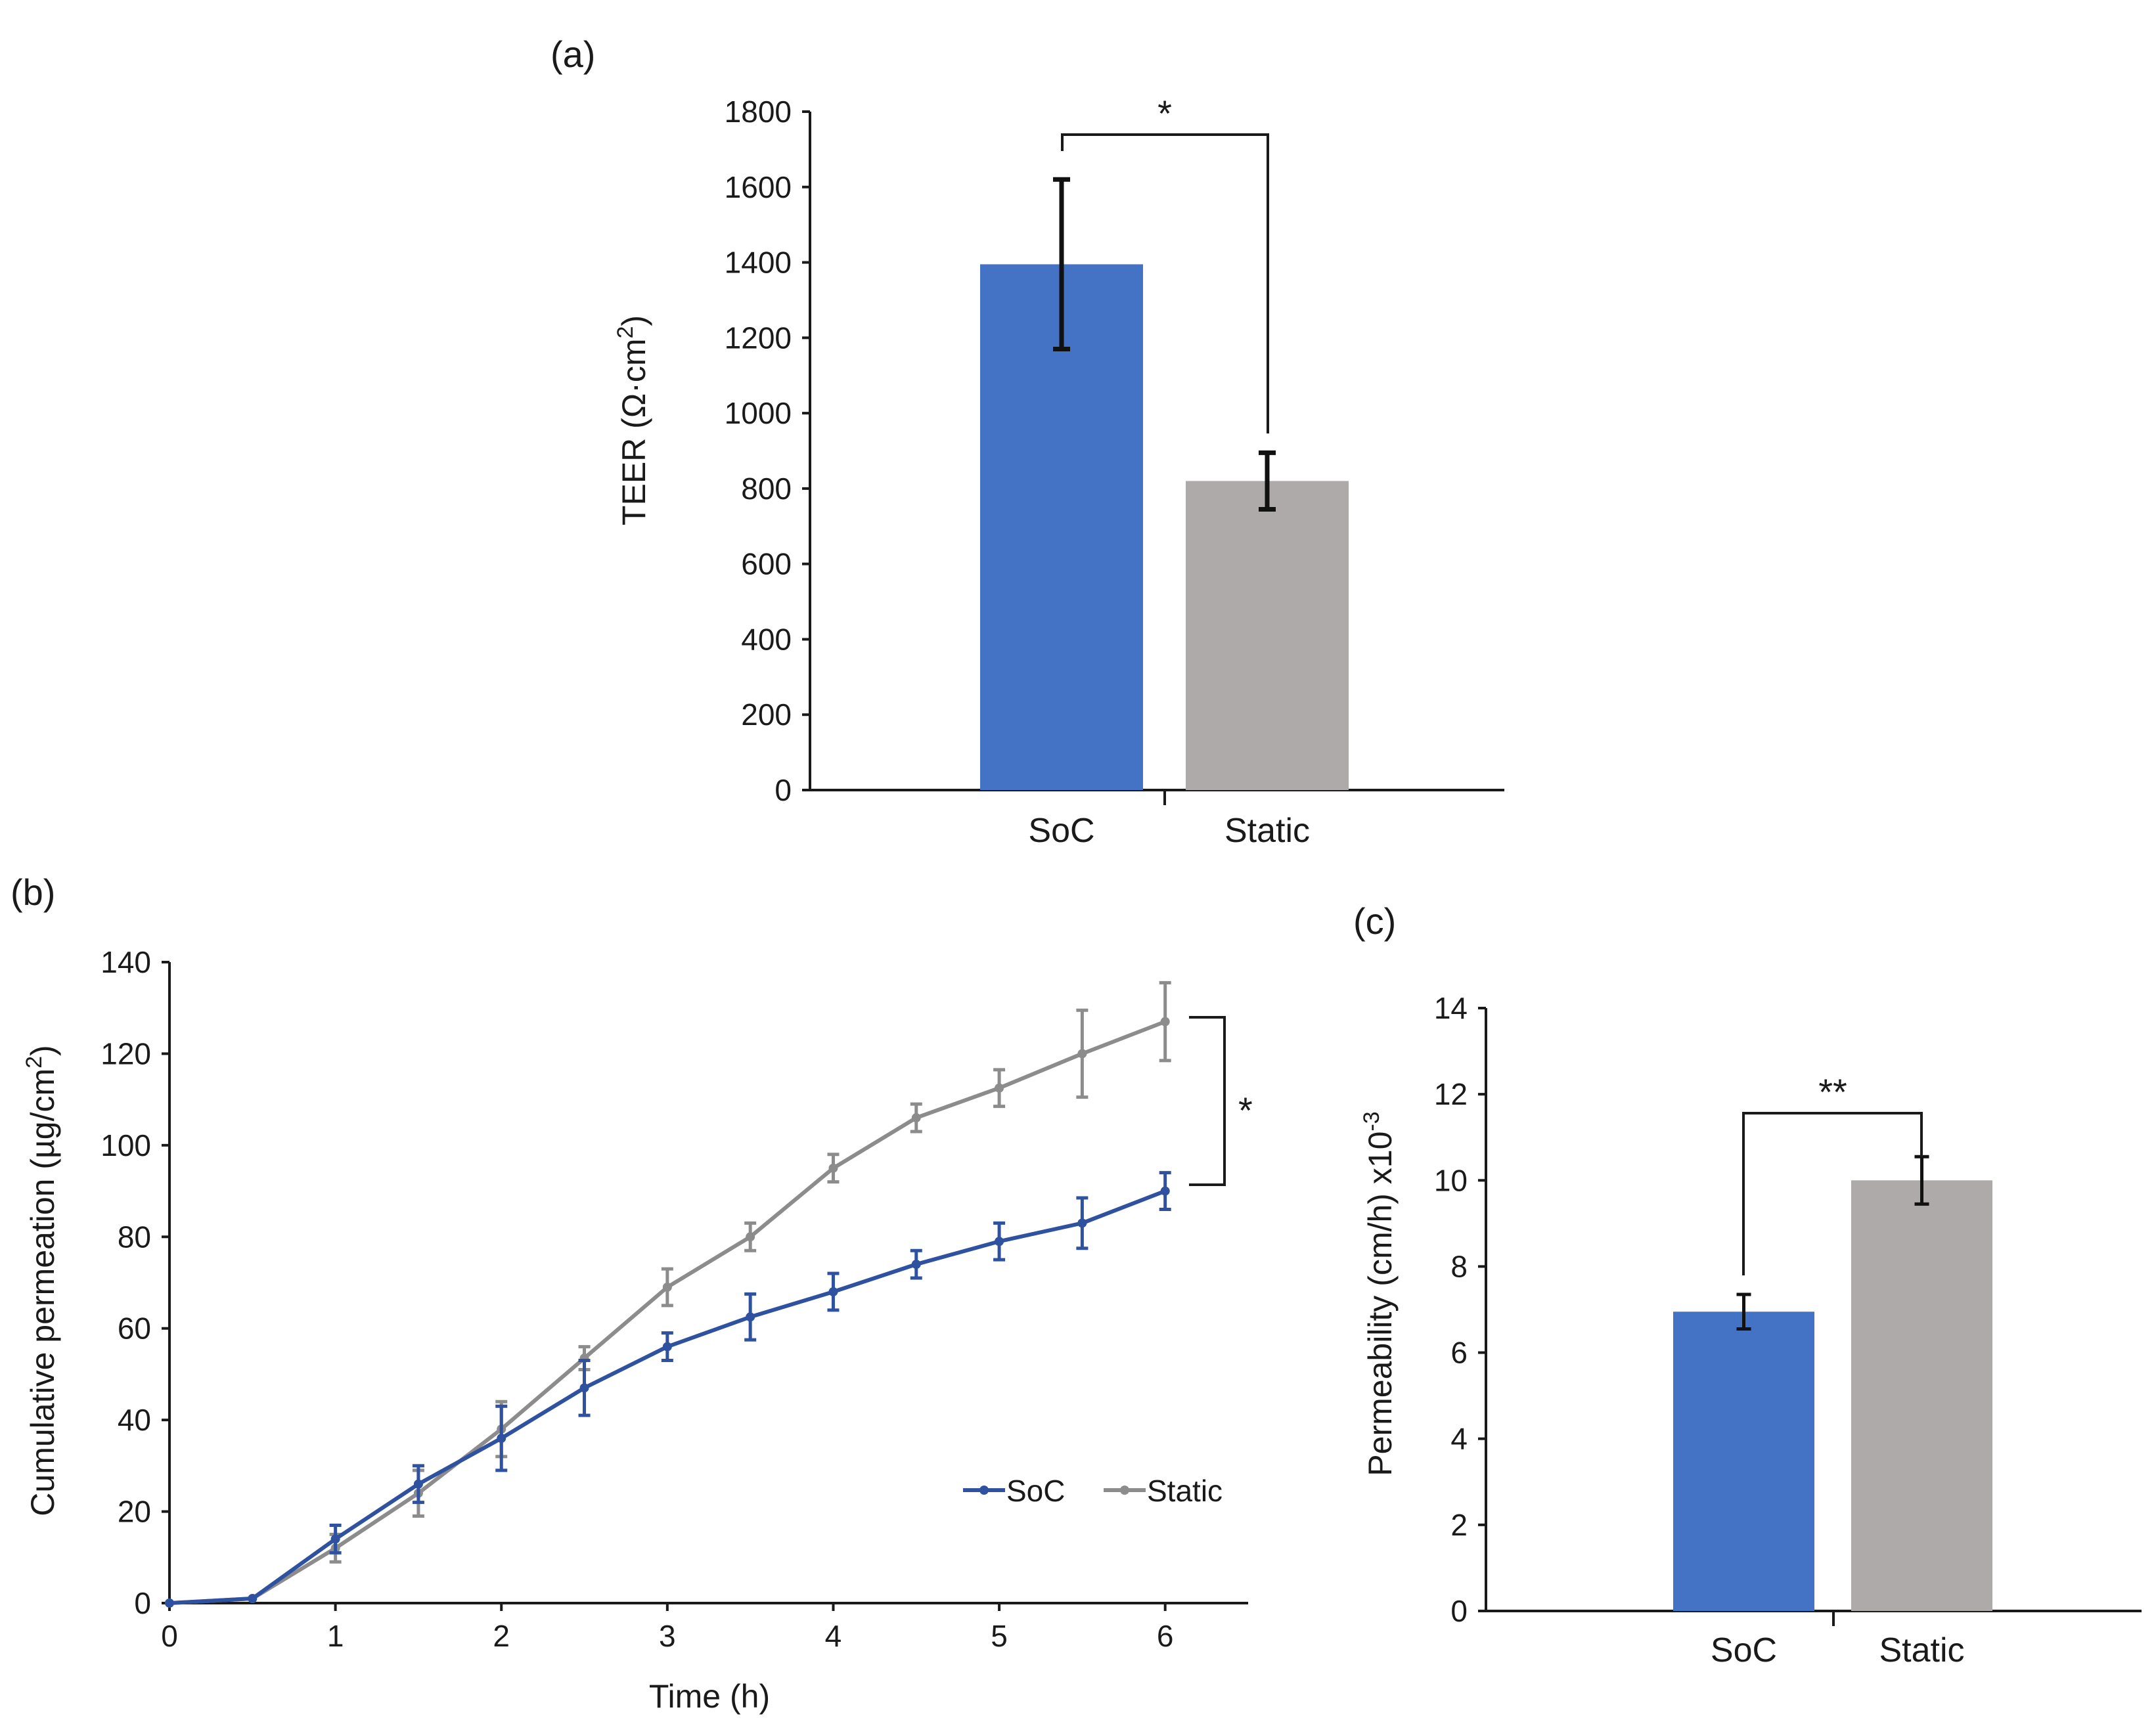  What do you see at coordinates (126, 1145) in the screenshot?
I see `y-tick-label: 100` at bounding box center [126, 1145].